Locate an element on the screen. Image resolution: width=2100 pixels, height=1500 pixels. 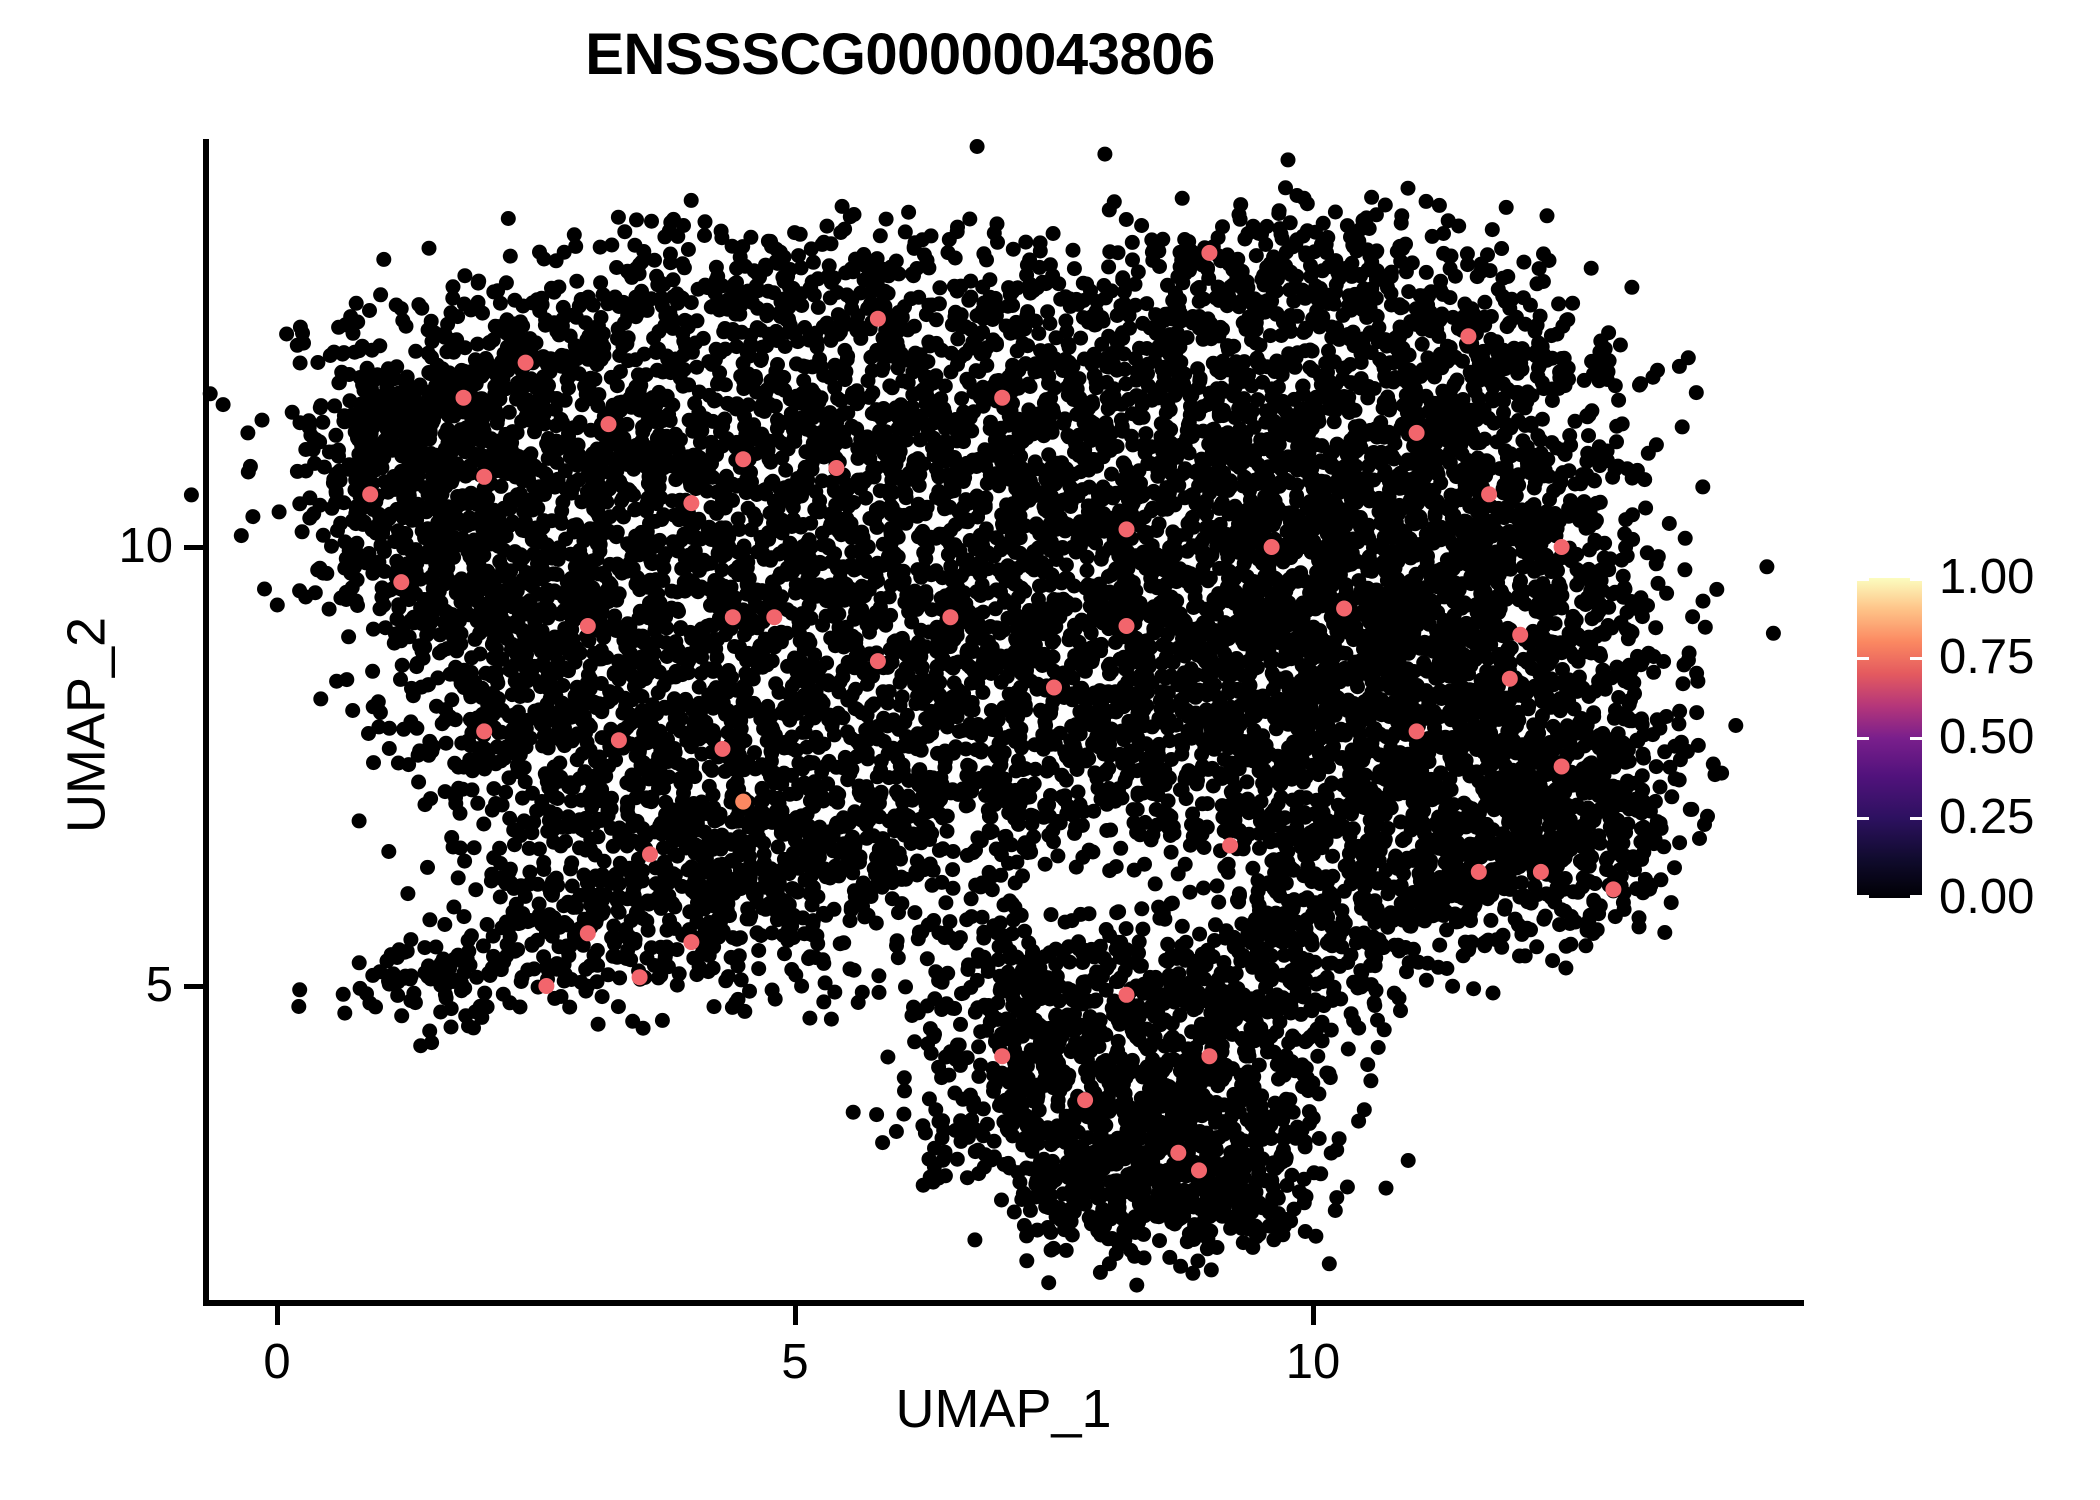
colorbar-tick-label: 1.00 is located at coordinates (1987, 577).